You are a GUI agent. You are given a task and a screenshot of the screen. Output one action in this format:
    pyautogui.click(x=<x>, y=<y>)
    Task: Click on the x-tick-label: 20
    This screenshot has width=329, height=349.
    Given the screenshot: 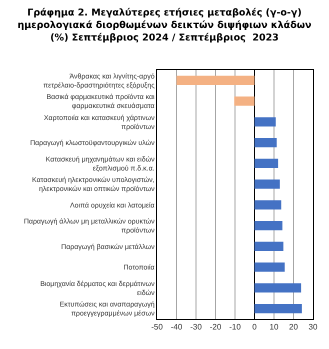 What is the action you would take?
    pyautogui.click(x=293, y=327)
    